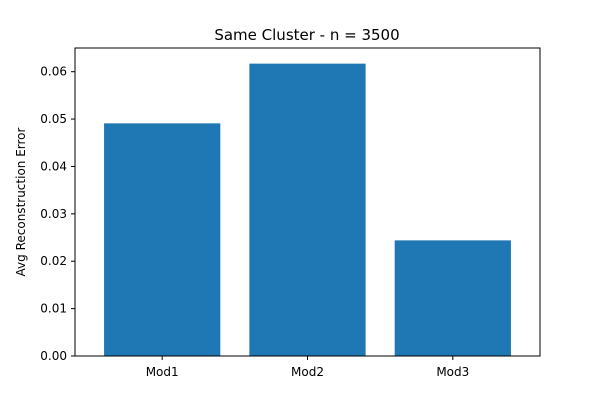  Describe the element at coordinates (21, 201) in the screenshot. I see `y-axis-label: Avg Reconstruction Error` at that location.